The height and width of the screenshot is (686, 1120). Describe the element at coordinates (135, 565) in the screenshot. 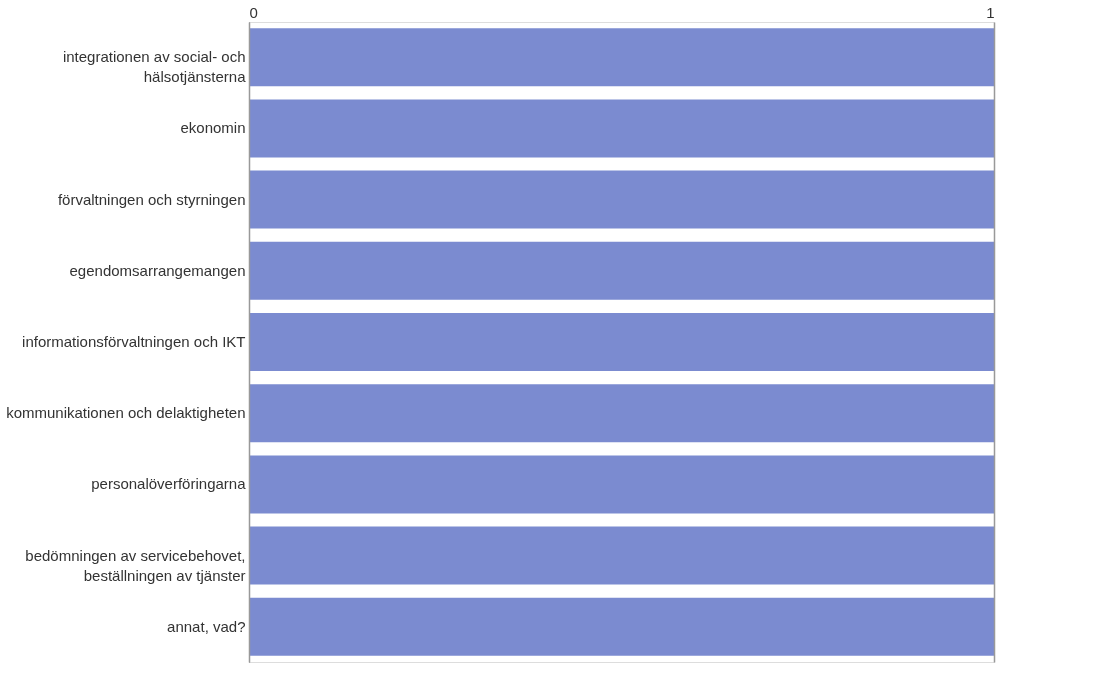

I see `y-tick-label: bedömningen av servicebehovet, beställningen av tjänster` at that location.